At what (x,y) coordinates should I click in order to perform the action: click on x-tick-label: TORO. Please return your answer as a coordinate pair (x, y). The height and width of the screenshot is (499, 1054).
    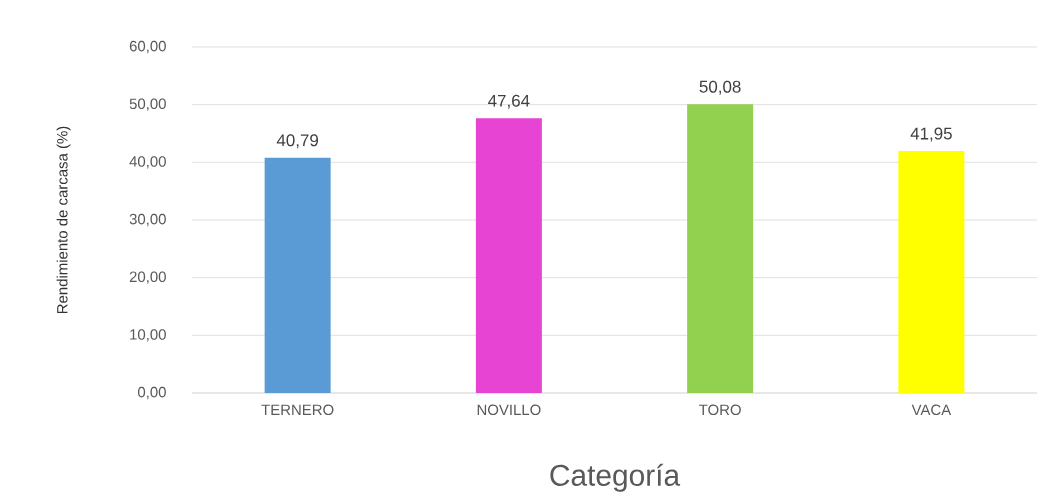
    Looking at the image, I should click on (720, 410).